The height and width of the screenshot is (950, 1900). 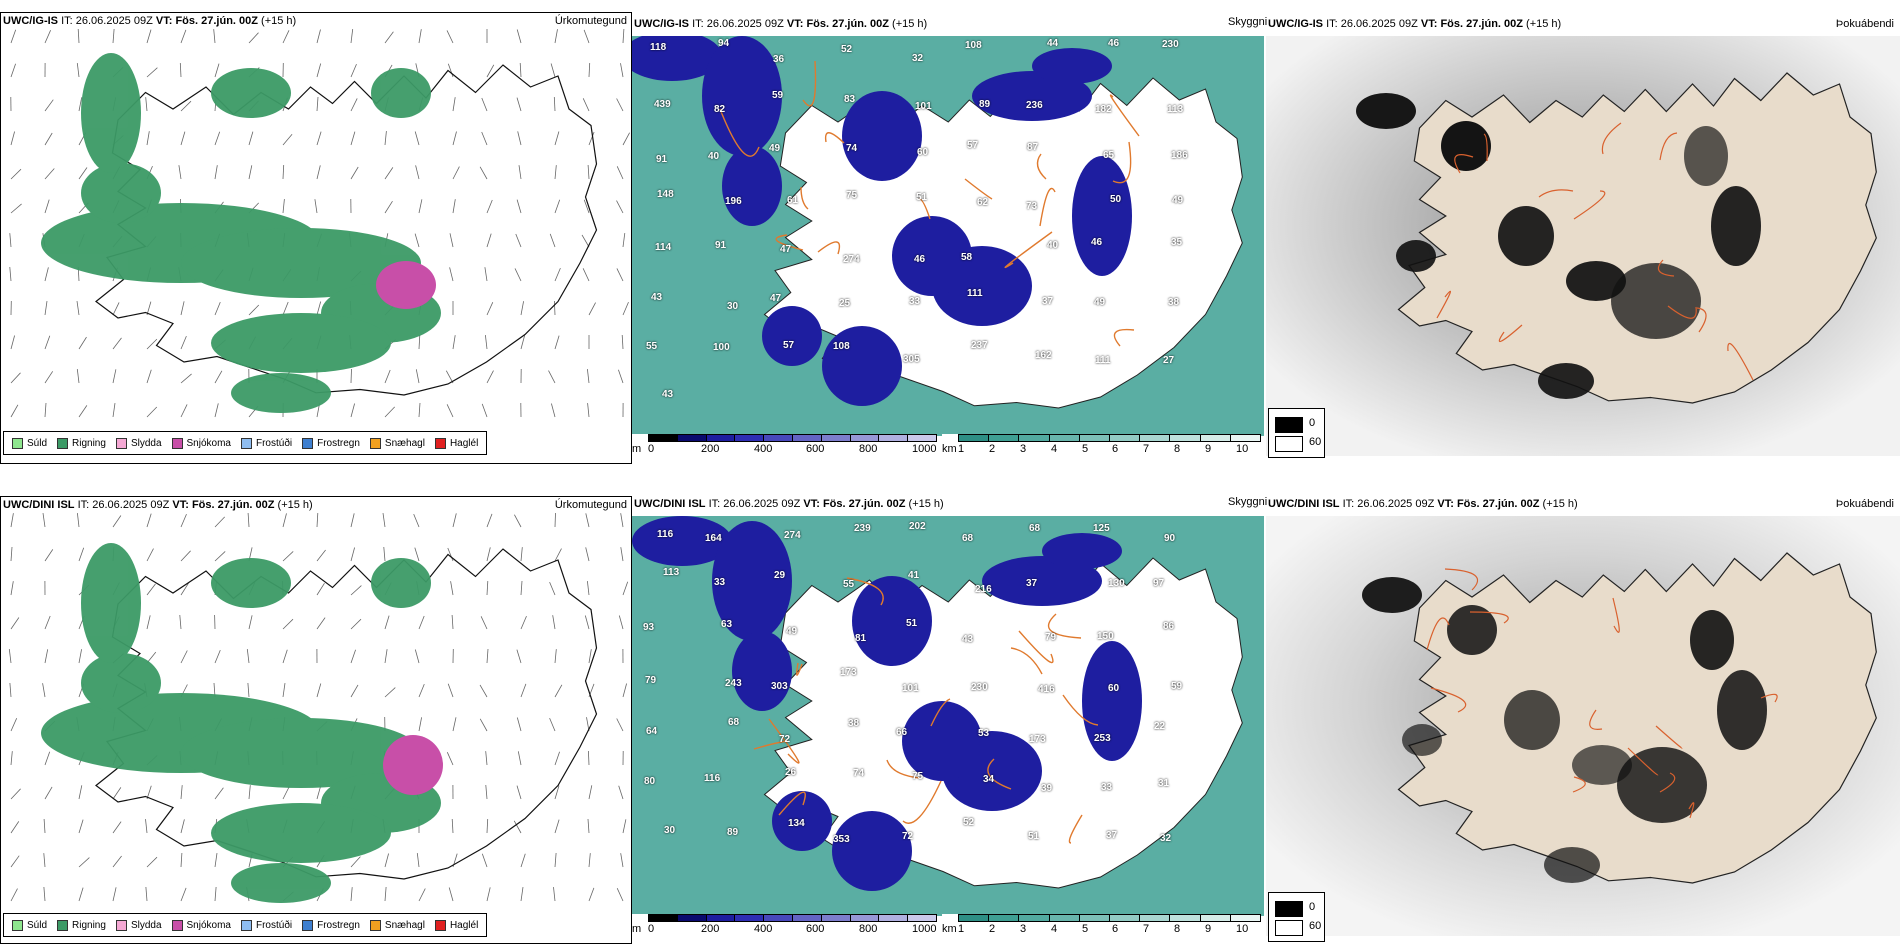 I want to click on cloud-base-label: 30, so click(x=733, y=306).